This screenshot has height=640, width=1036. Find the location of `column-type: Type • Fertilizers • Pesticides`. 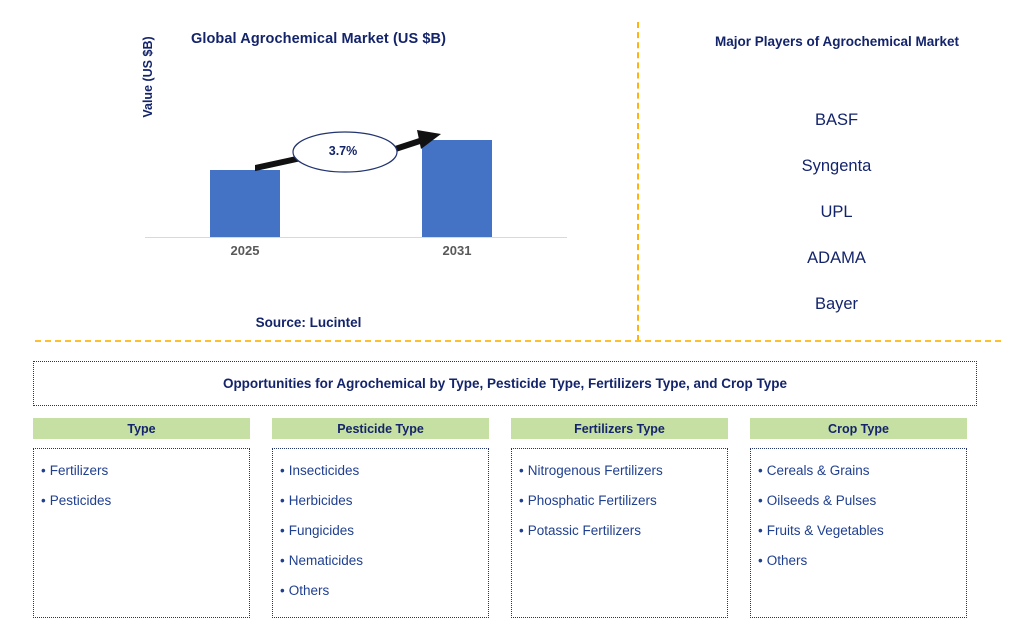

column-type: Type • Fertilizers • Pesticides is located at coordinates (141, 520).